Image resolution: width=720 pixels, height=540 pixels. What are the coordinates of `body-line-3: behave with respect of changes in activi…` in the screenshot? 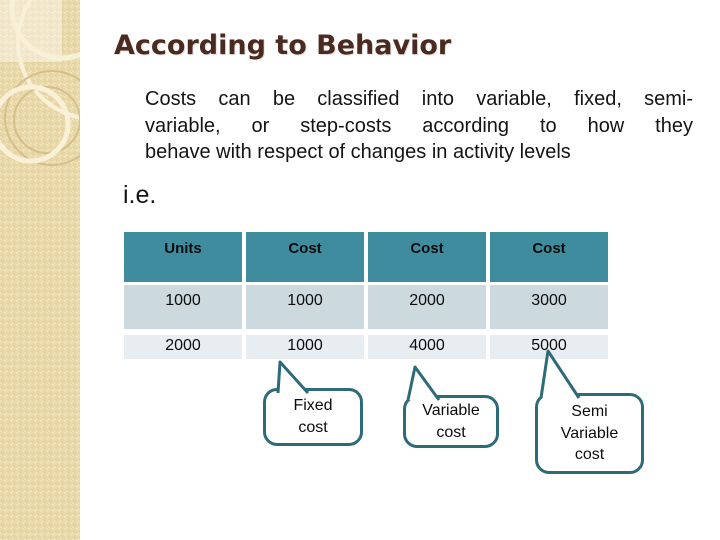 It's located at (358, 152).